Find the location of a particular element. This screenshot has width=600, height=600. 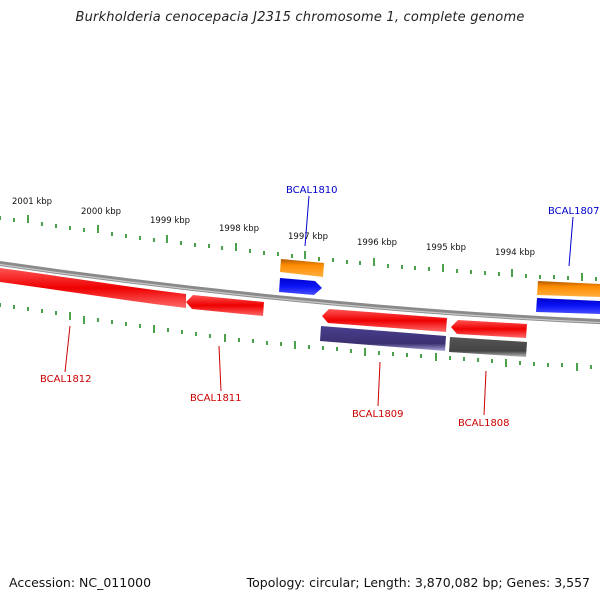

kbp-label: 2000 kbp is located at coordinates (101, 212).